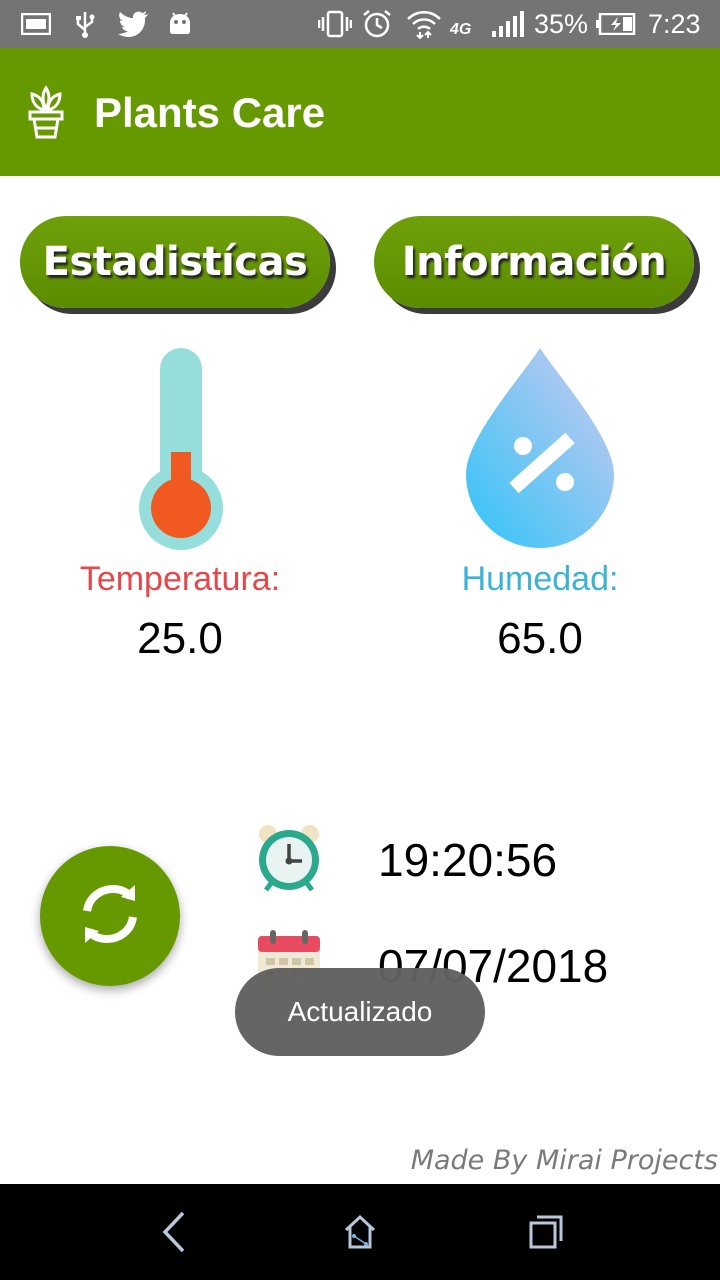  Describe the element at coordinates (36, 24) in the screenshot. I see `gallery-icon` at that location.